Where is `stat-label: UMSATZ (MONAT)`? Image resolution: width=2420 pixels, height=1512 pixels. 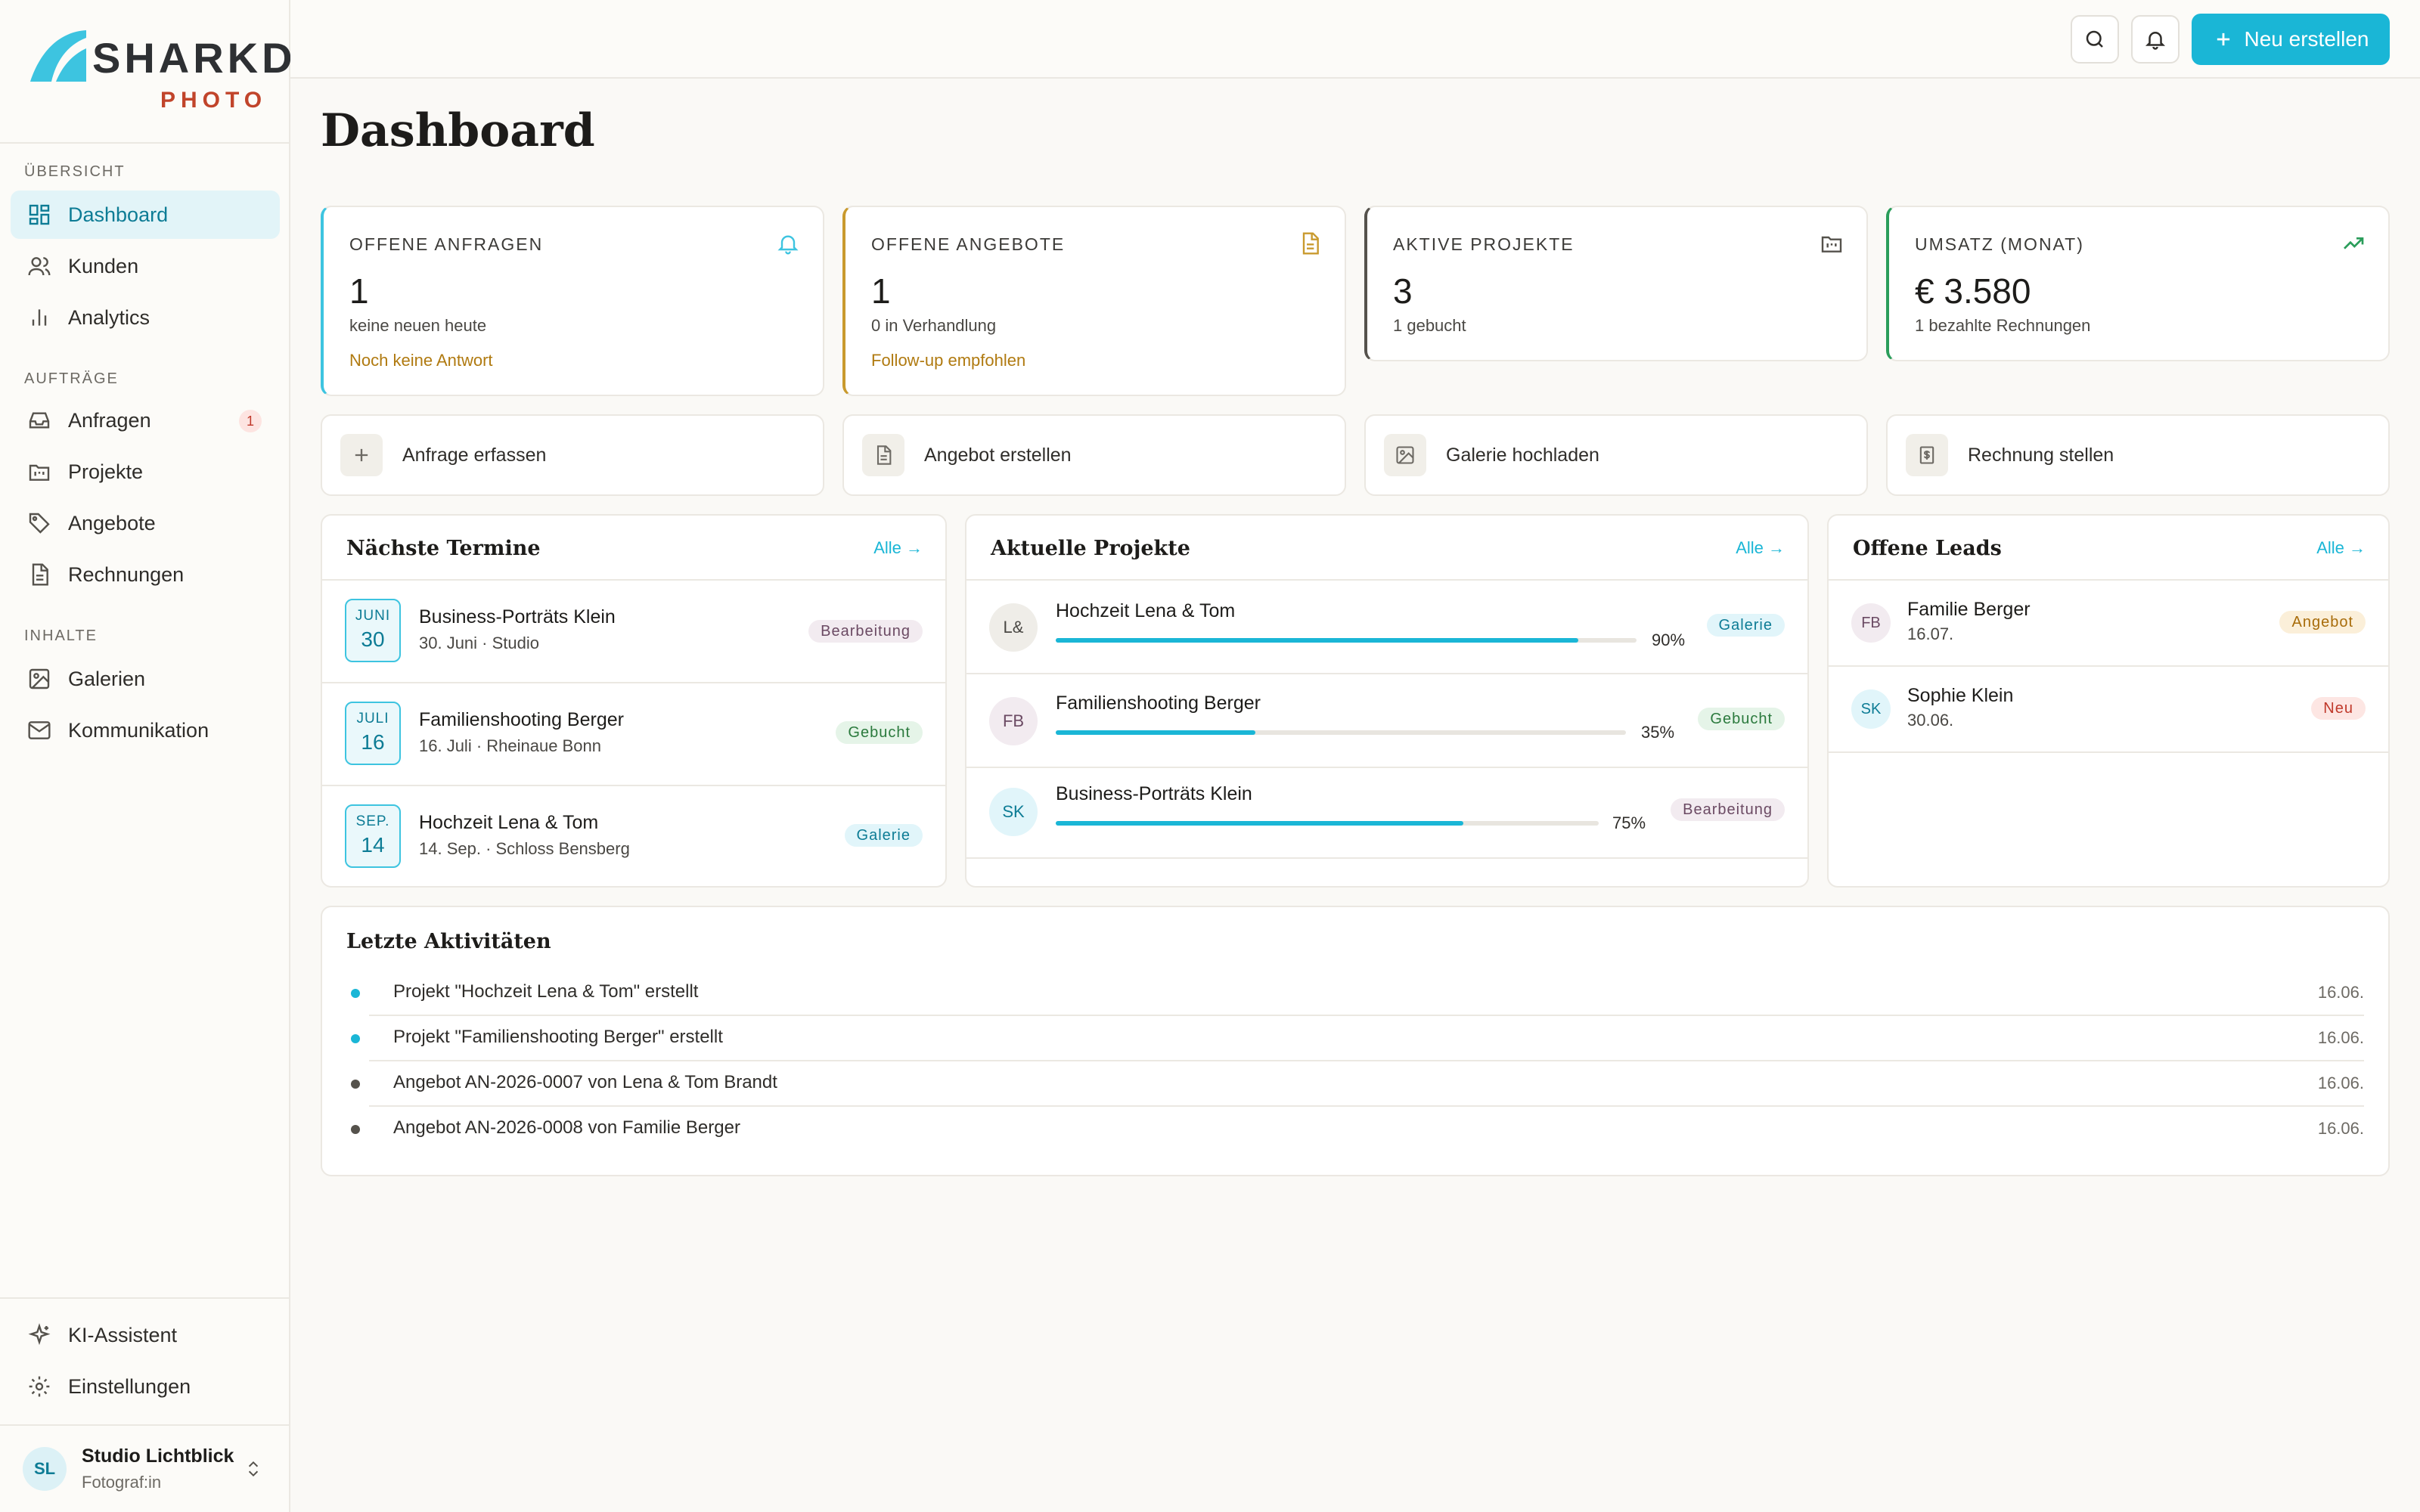 stat-label: UMSATZ (MONAT) is located at coordinates (2000, 244).